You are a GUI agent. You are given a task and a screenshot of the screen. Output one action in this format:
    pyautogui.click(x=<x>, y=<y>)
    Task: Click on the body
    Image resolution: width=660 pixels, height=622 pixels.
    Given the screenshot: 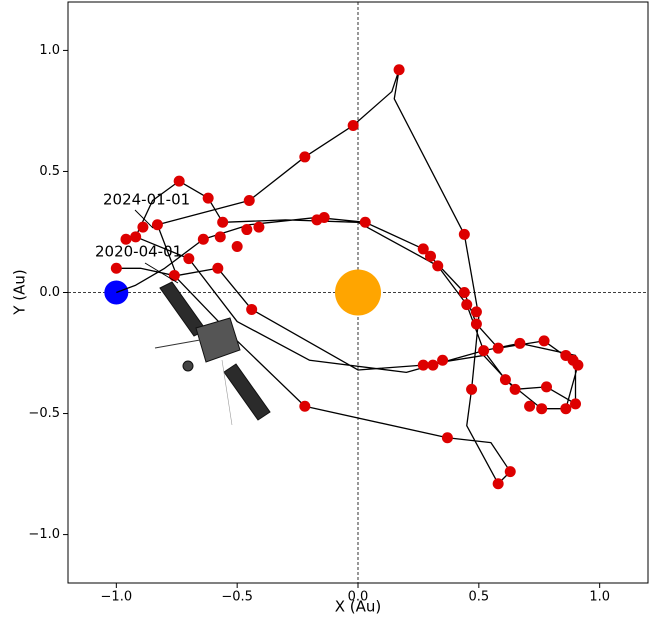 What is the action you would take?
    pyautogui.click(x=358, y=292)
    